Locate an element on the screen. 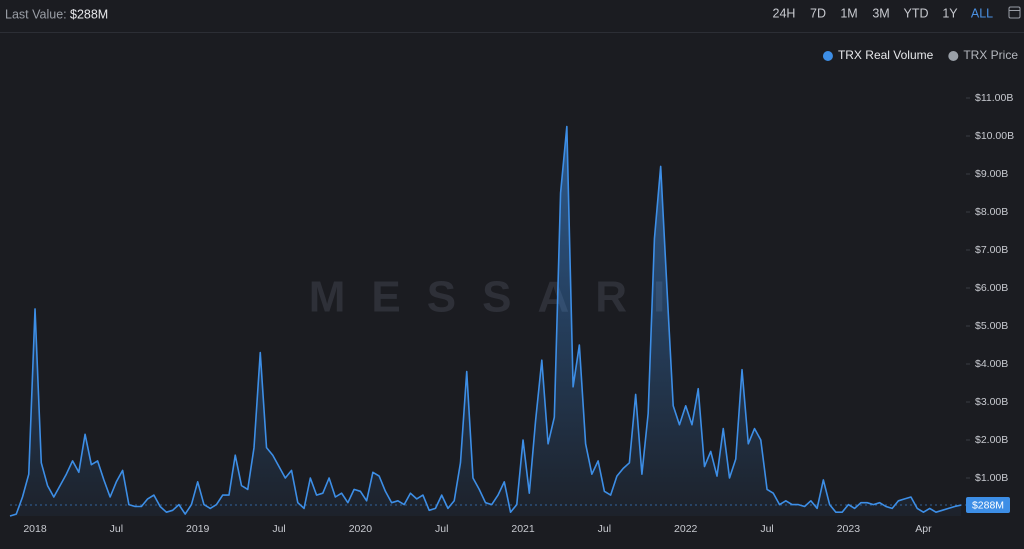  calendar-icon is located at coordinates (1014, 12).